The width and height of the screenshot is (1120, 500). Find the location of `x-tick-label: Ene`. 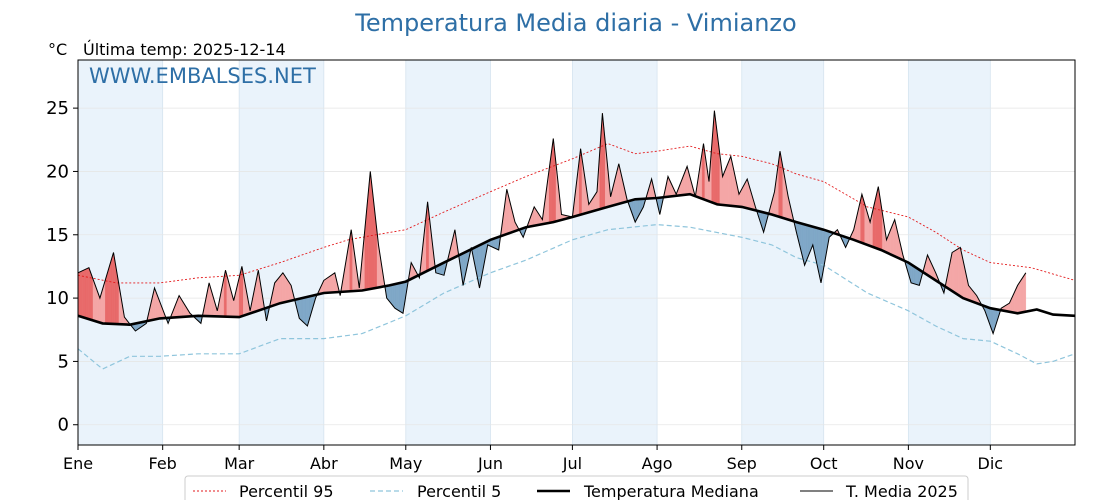

x-tick-label: Ene is located at coordinates (78, 463).